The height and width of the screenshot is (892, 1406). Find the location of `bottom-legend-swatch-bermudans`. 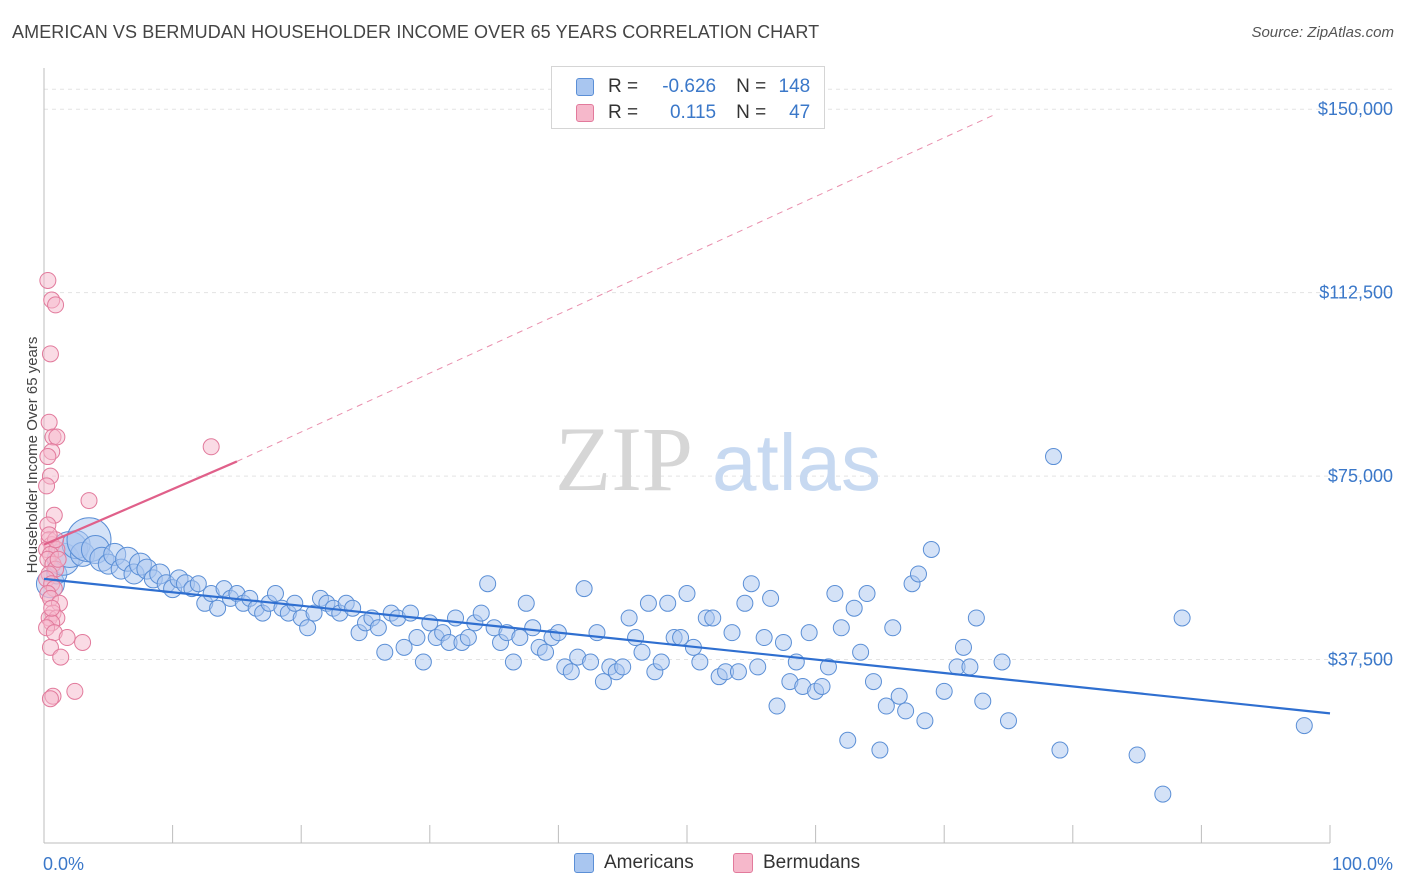

bottom-legend-swatch-bermudans is located at coordinates (743, 863).